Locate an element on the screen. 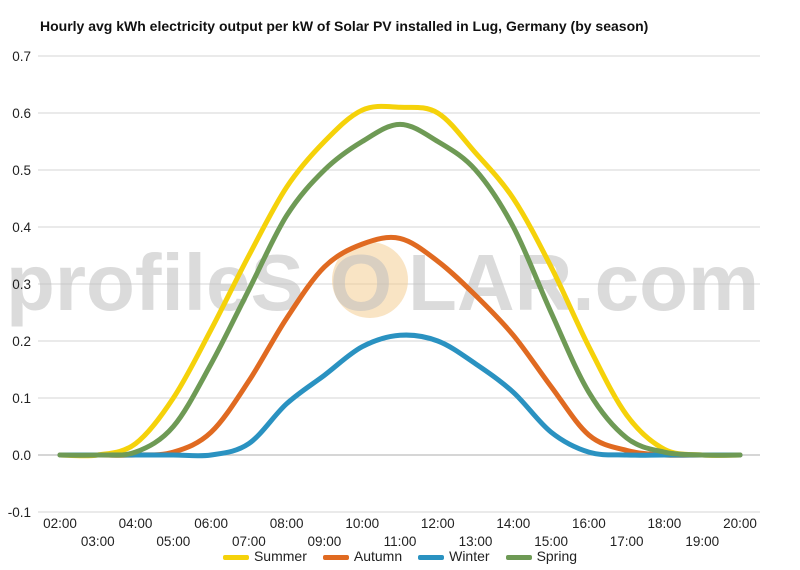  legend: Summer Autumn Winter Spring is located at coordinates (400, 556).